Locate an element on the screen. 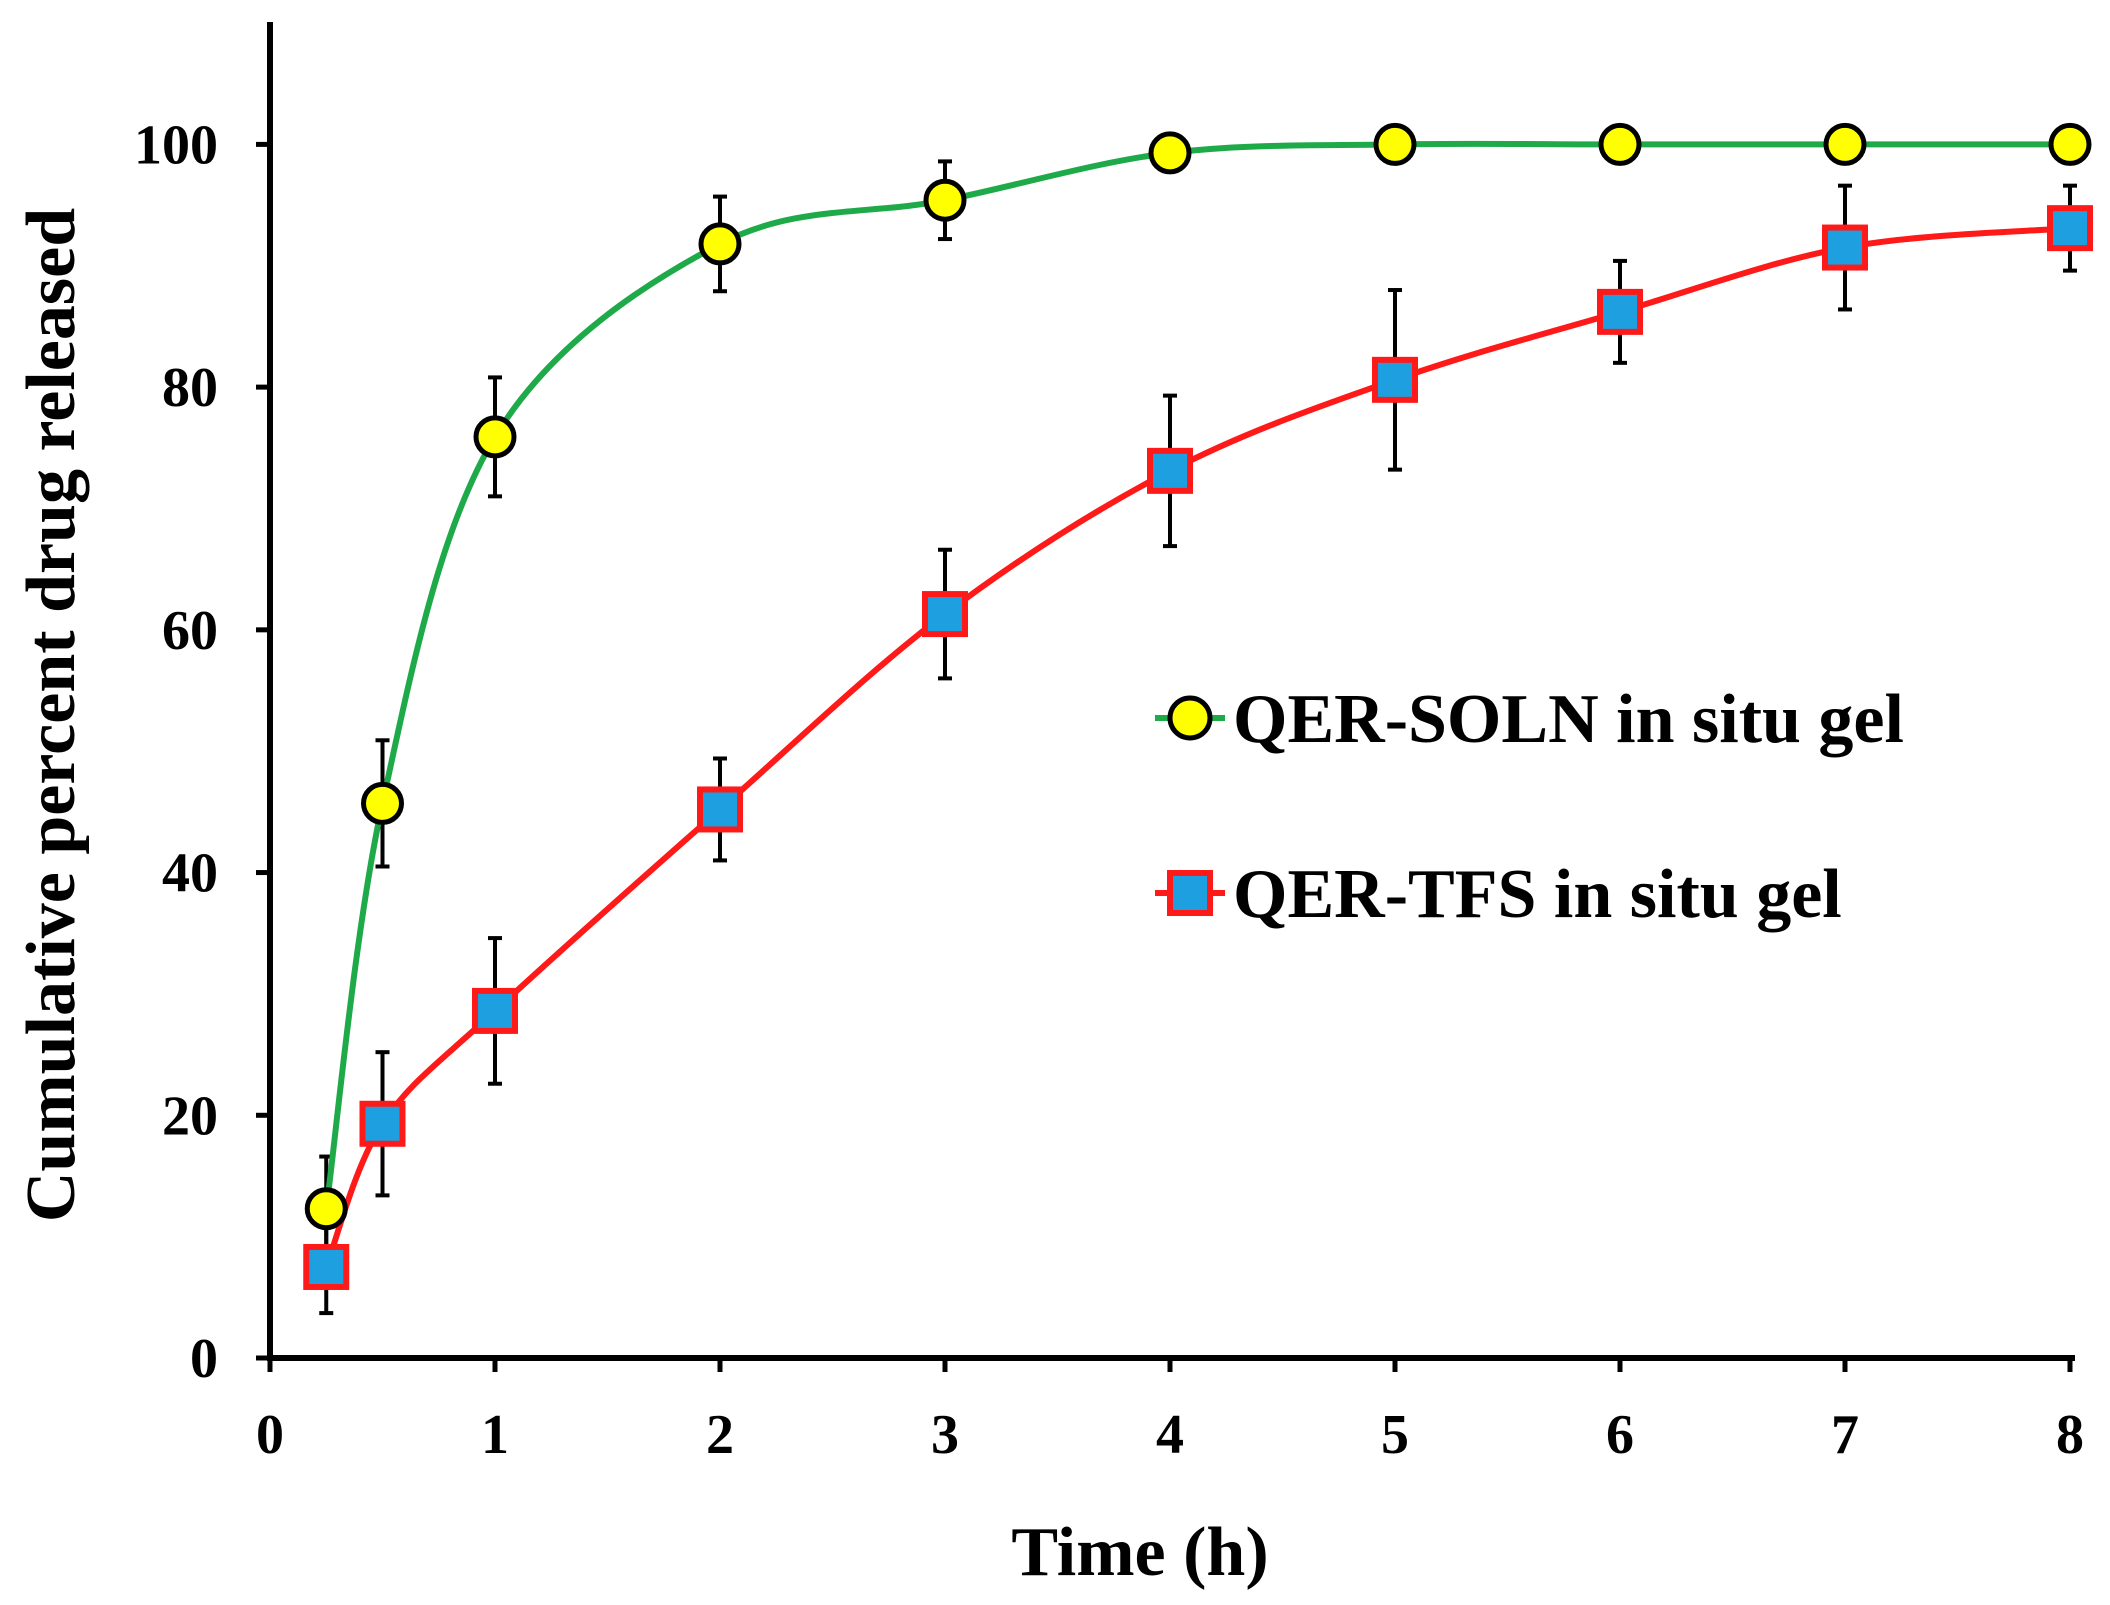  y-tick-label-40: 40 is located at coordinates (190, 874).